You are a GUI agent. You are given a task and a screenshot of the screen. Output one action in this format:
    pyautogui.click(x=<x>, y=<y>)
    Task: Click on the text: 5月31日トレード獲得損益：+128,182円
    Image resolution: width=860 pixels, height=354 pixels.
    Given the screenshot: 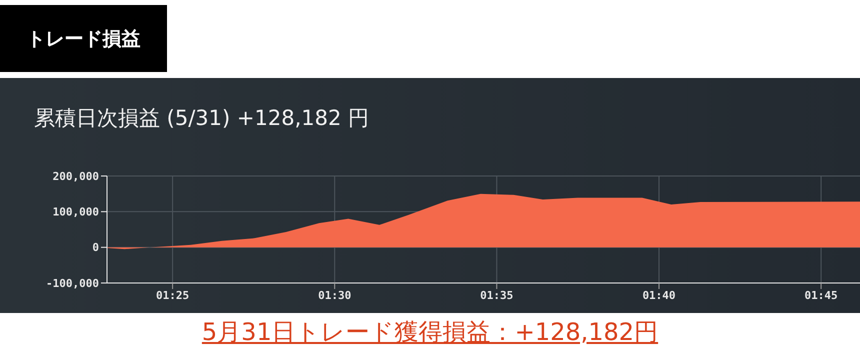 What is the action you would take?
    pyautogui.click(x=430, y=332)
    